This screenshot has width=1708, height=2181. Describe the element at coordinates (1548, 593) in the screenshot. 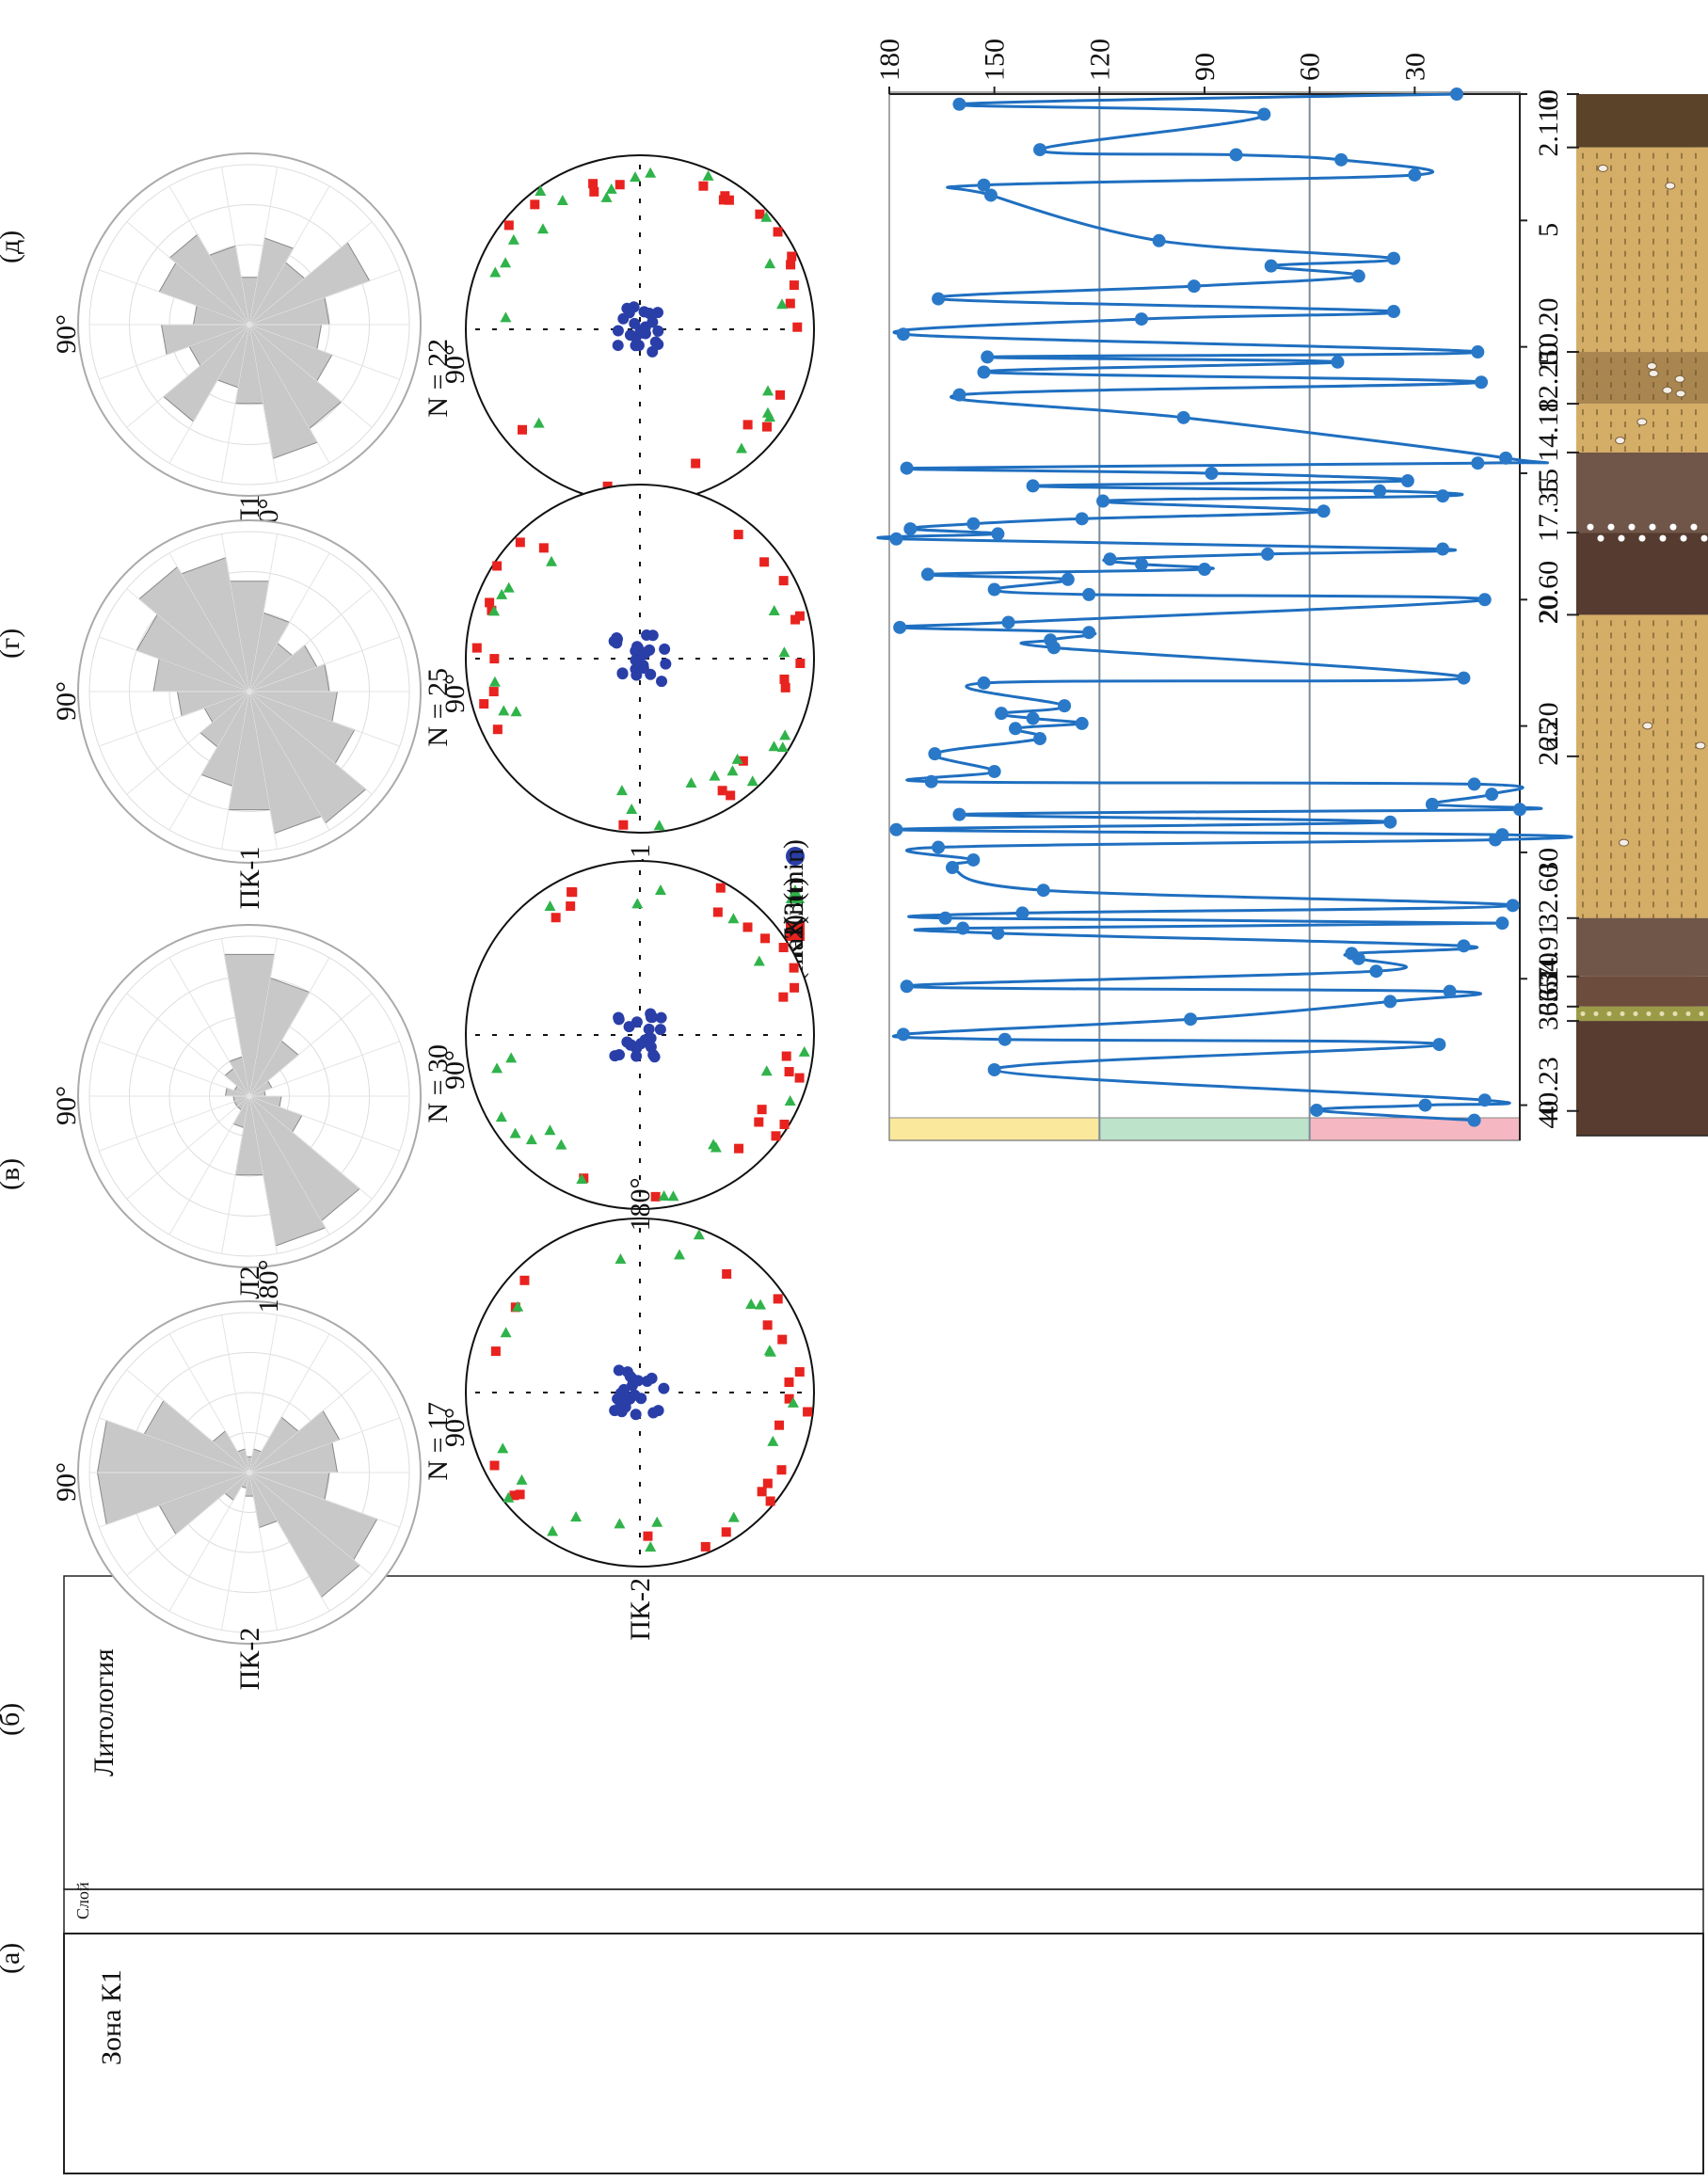

I see `depth-mark-label: 20.60` at that location.